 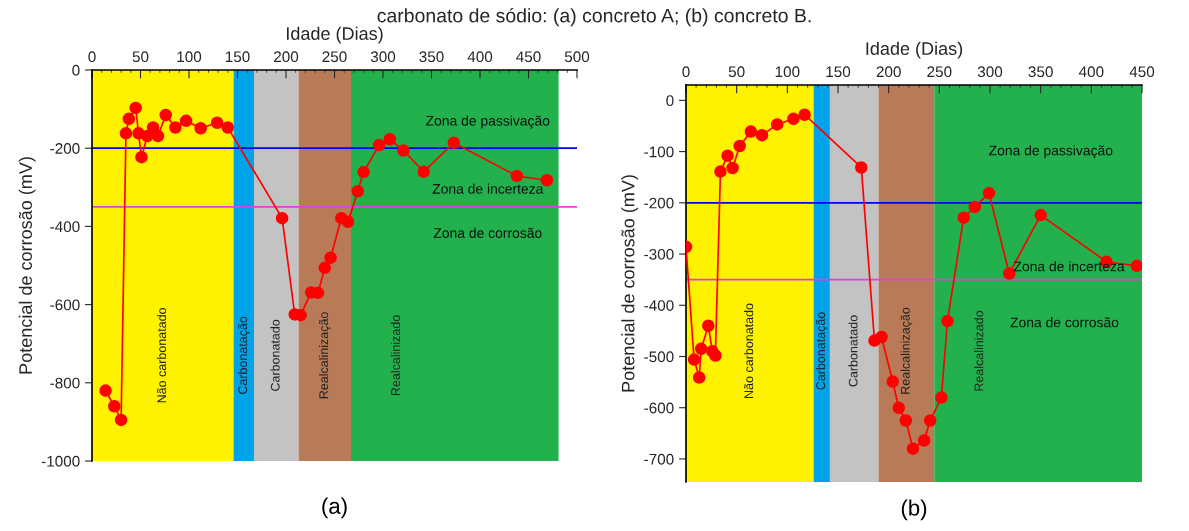 I want to click on y-tick-label: -1000, so click(x=60, y=461).